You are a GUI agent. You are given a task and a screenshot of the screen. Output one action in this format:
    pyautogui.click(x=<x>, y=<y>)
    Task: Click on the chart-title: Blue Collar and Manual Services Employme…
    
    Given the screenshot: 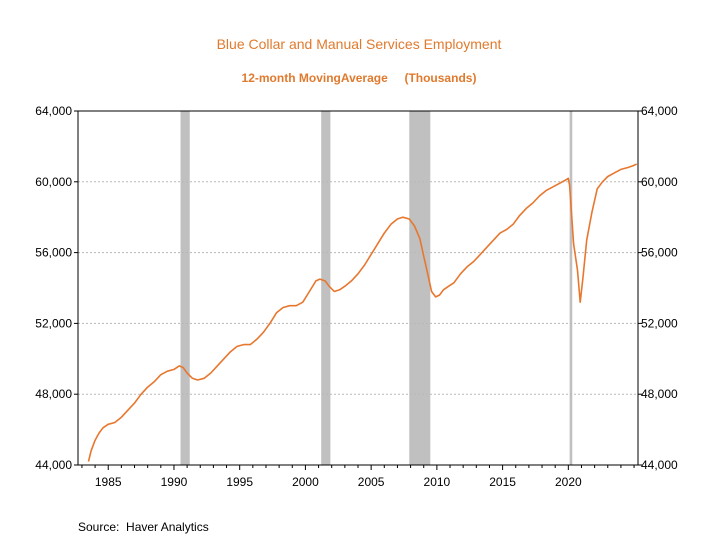 What is the action you would take?
    pyautogui.click(x=359, y=44)
    